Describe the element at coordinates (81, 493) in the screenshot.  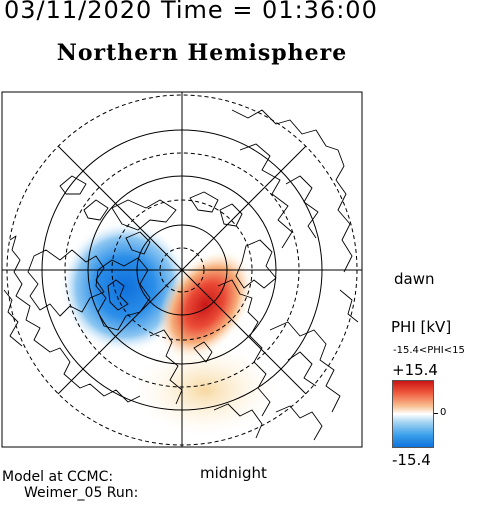
I see `run-label: Weimer_05 Run:` at that location.